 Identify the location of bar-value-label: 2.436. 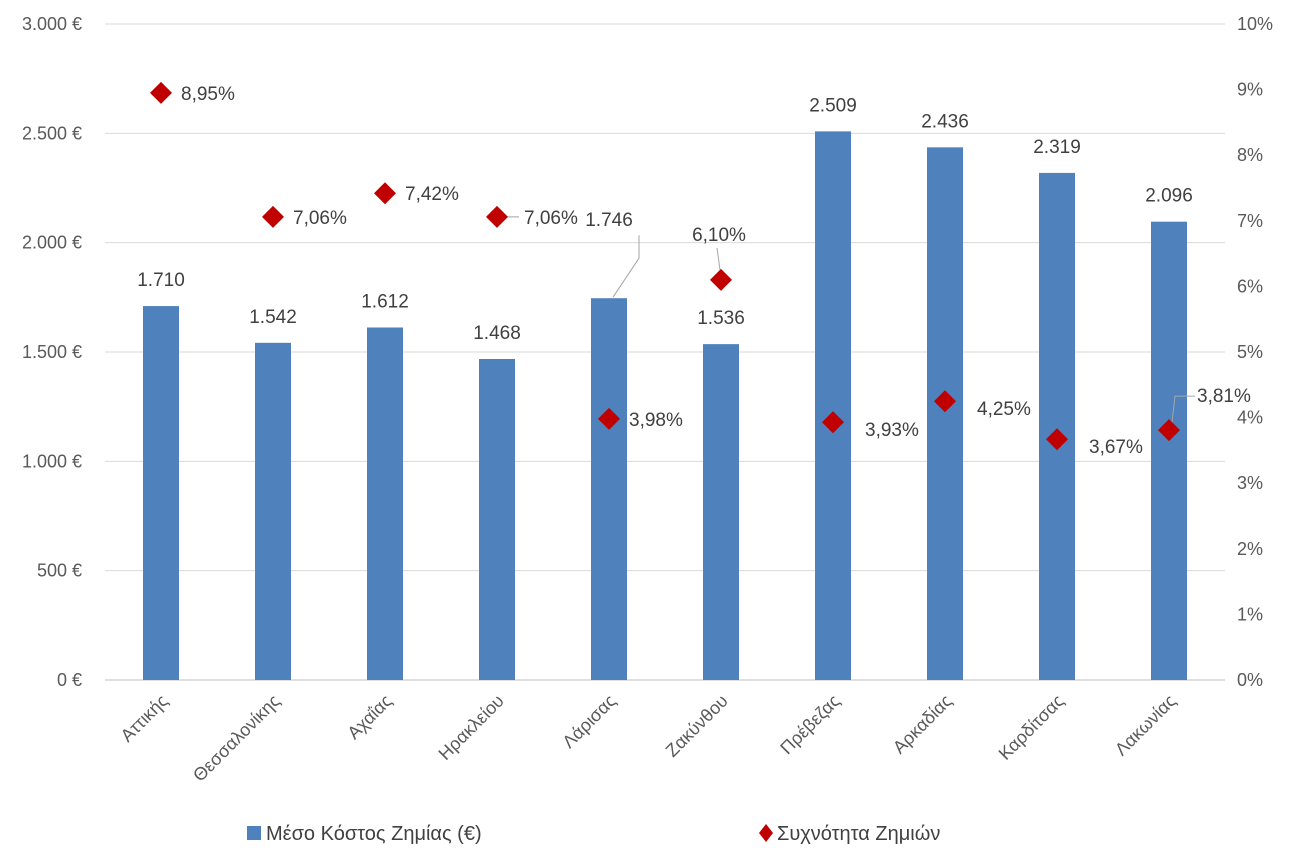
(945, 121).